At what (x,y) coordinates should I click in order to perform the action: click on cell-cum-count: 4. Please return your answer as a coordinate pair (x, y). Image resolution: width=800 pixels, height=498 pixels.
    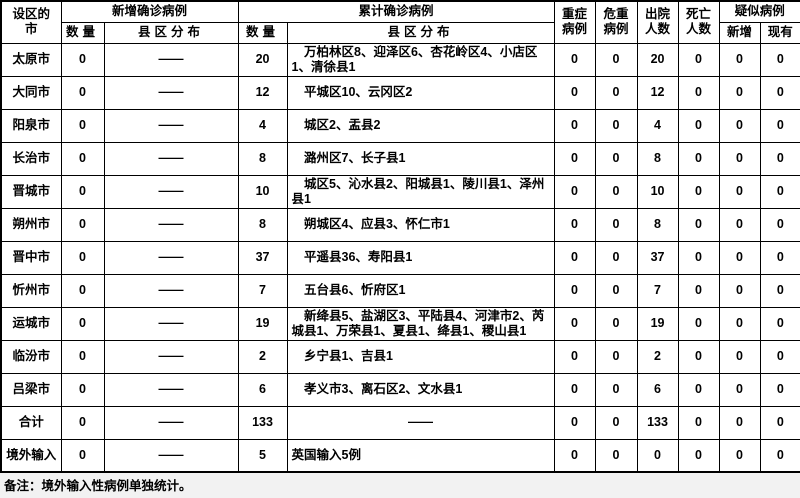
    Looking at the image, I should click on (262, 125).